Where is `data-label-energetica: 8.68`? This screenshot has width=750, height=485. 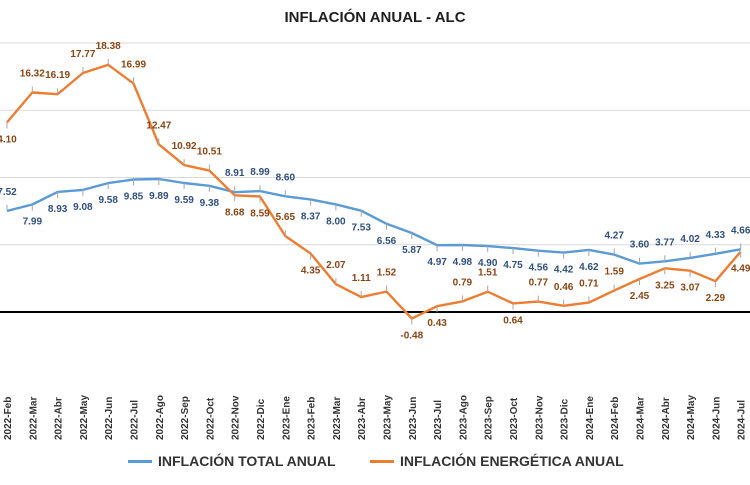
data-label-energetica: 8.68 is located at coordinates (235, 212).